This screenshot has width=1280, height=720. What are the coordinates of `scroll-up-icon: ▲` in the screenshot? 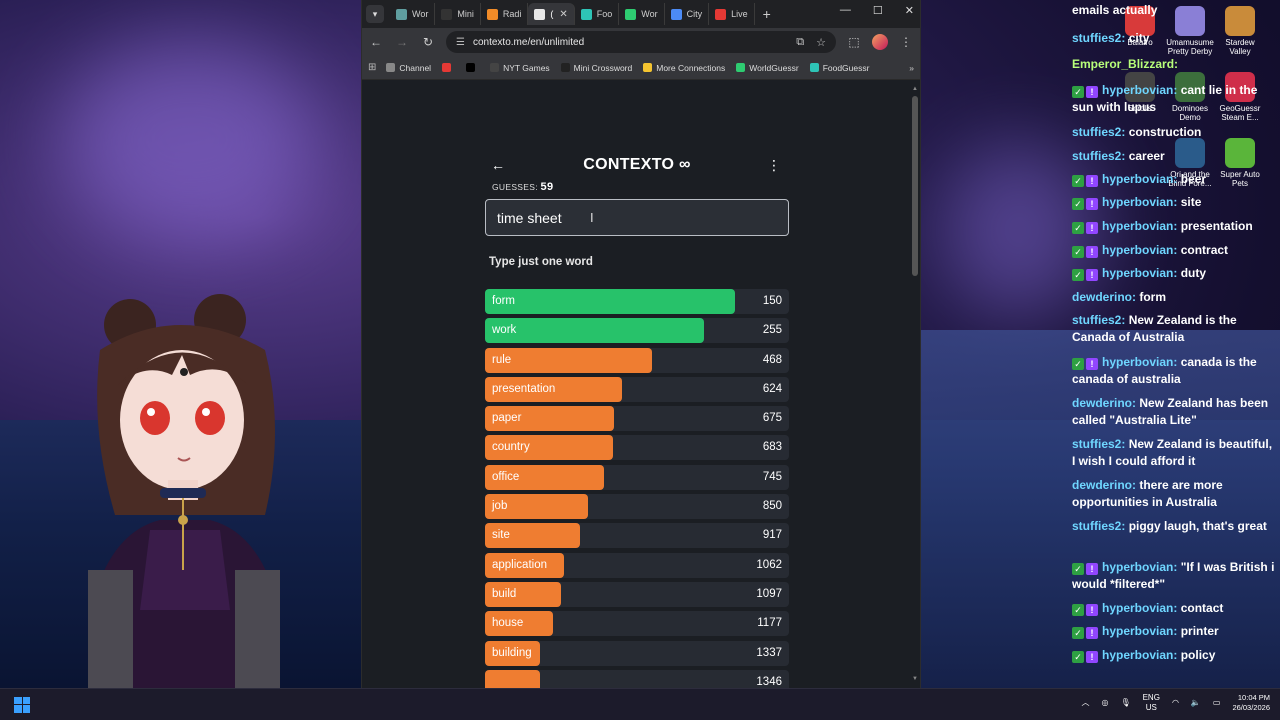 It's located at (915, 89).